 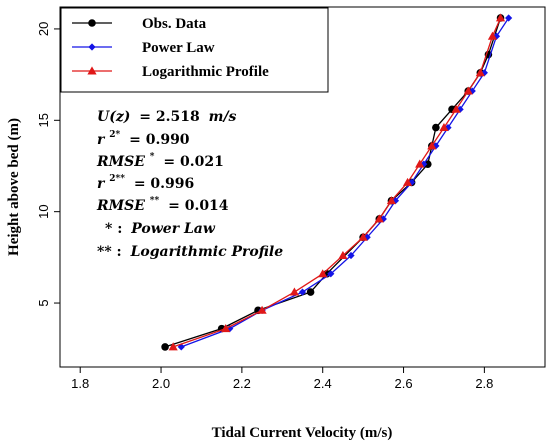 What do you see at coordinates (43, 211) in the screenshot?
I see `y-tick-label: 10` at bounding box center [43, 211].